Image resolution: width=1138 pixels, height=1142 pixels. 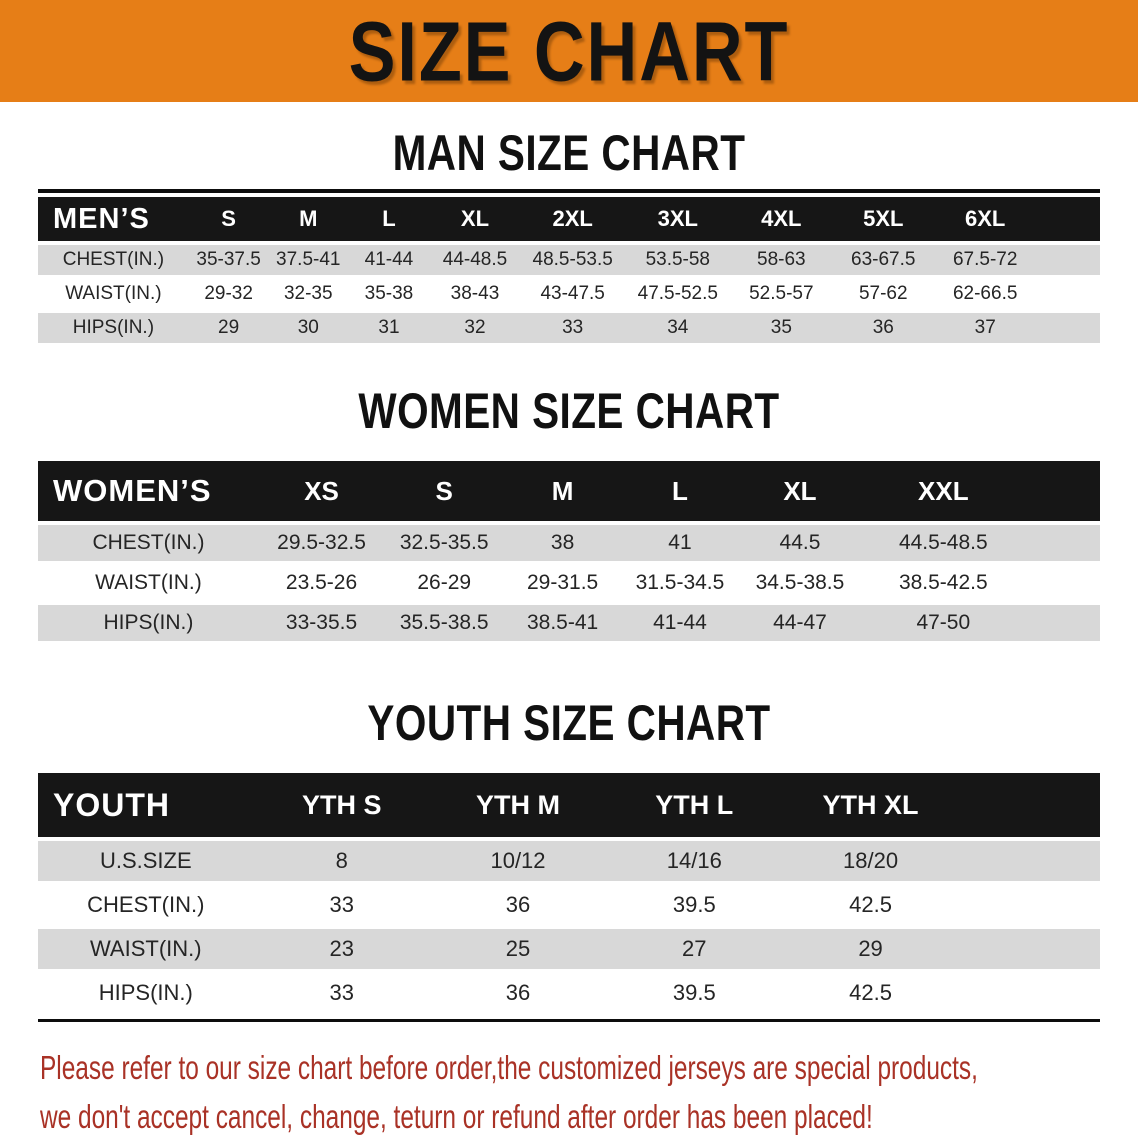 I want to click on size-value-cell: 39.5, so click(x=694, y=904).